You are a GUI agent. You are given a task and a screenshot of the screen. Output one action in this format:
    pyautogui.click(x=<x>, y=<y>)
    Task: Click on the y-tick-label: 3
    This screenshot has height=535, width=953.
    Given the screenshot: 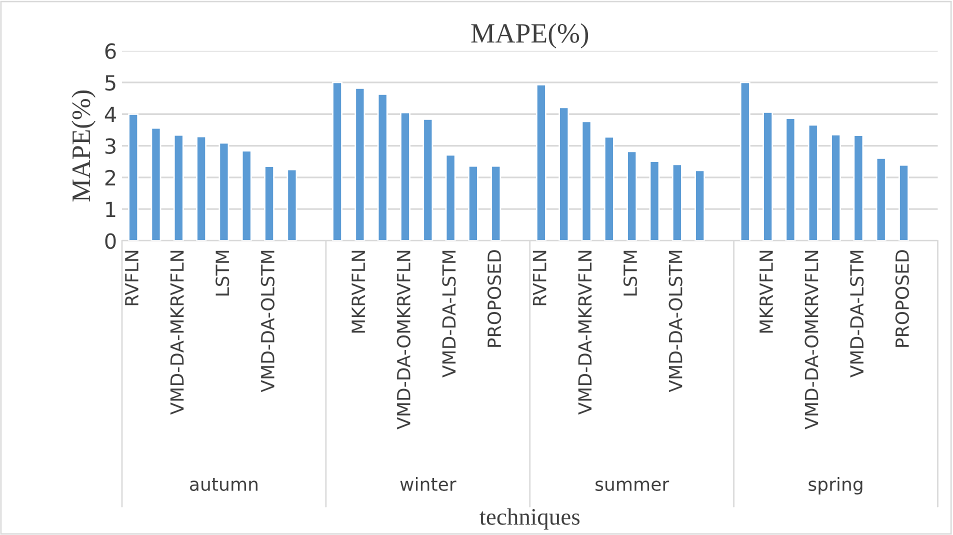 What is the action you would take?
    pyautogui.click(x=110, y=146)
    